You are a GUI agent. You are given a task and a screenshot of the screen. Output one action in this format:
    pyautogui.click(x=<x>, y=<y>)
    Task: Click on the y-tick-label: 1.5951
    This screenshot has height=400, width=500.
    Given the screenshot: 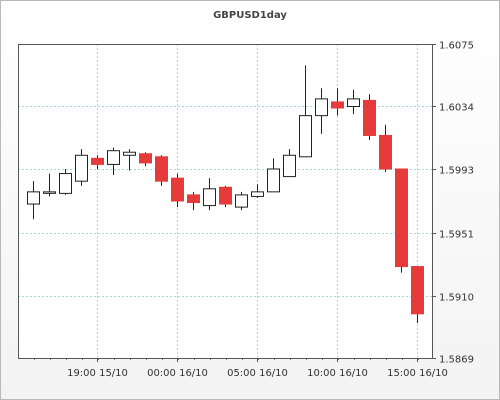 What is the action you would take?
    pyautogui.click(x=456, y=235)
    